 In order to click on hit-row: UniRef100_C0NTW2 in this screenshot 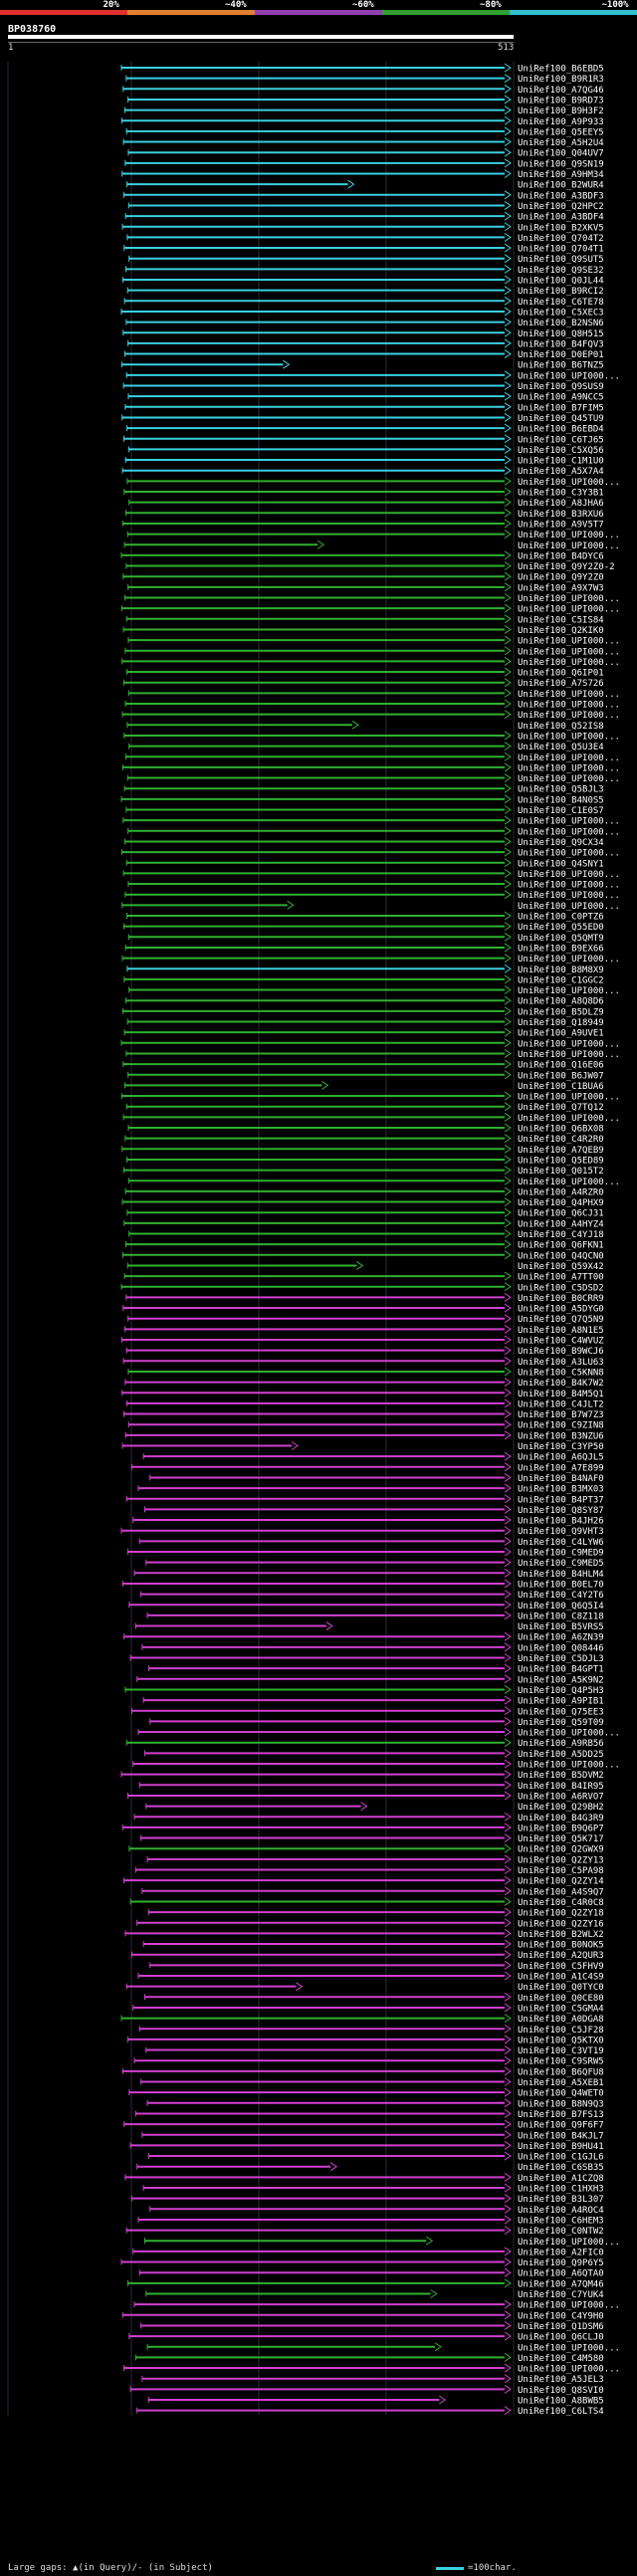, I will do `click(364, 2232)`.